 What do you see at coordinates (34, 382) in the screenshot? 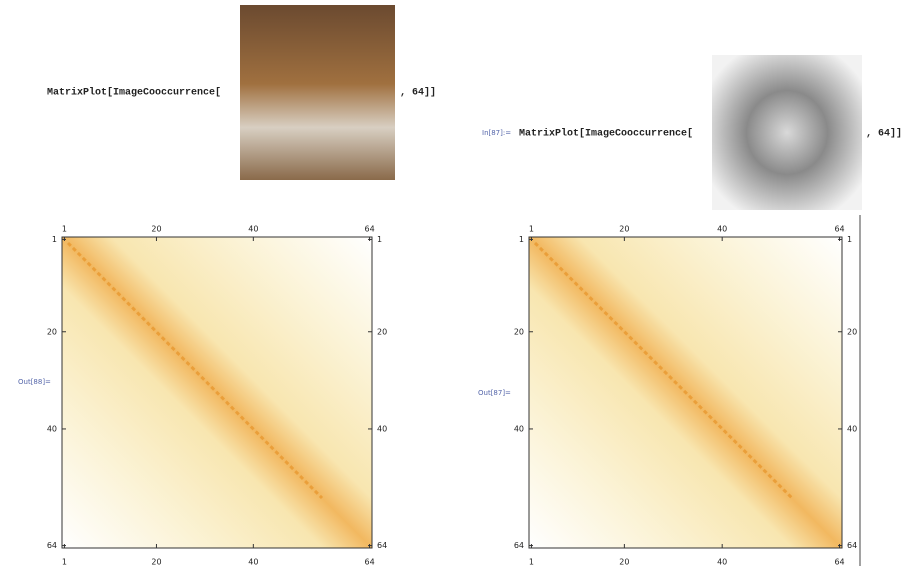
I see `output-label: Out[88]=` at bounding box center [34, 382].